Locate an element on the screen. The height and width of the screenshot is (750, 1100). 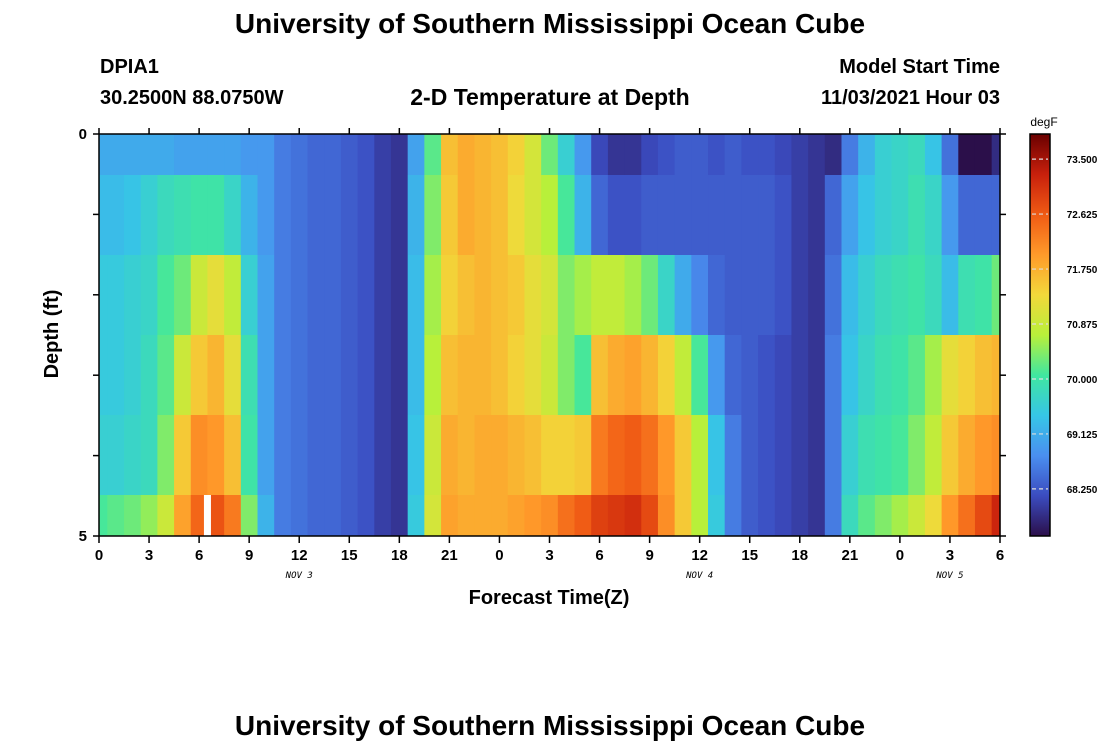
x-tick-label: 0 is located at coordinates (499, 555).